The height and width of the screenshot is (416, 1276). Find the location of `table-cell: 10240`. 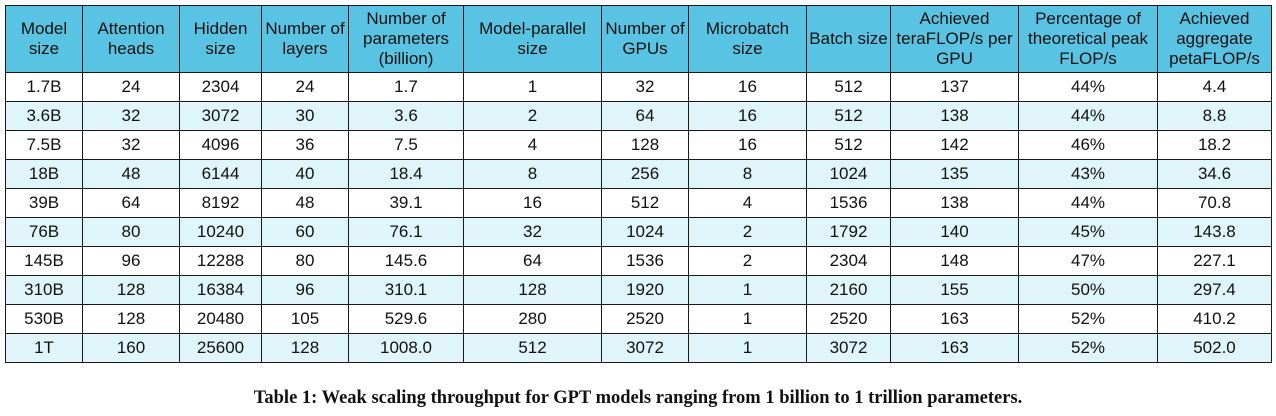

table-cell: 10240 is located at coordinates (220, 232).